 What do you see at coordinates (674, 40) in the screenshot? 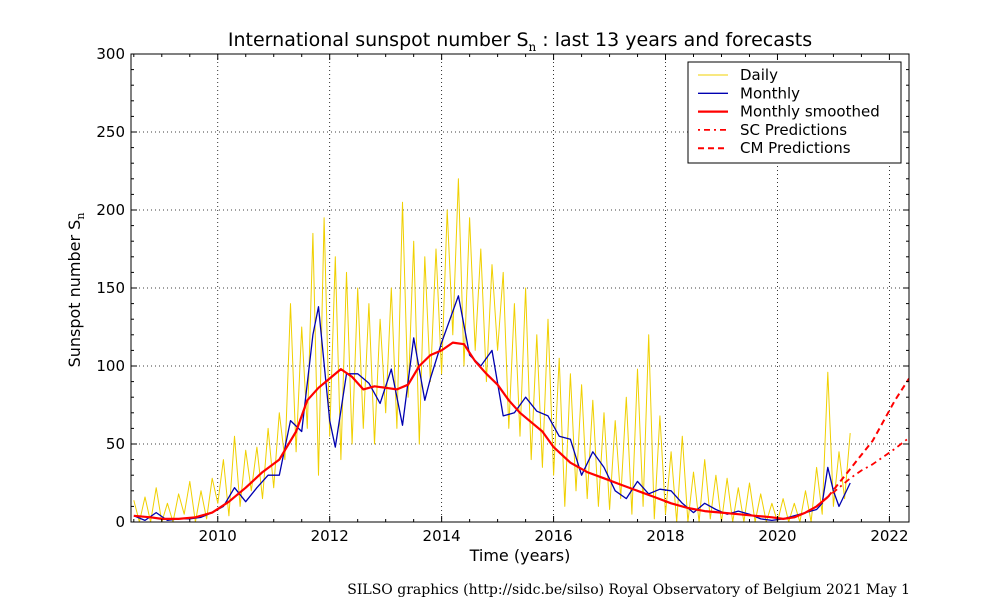
I see `chart-title-rest: : last 13 years and forecasts` at bounding box center [674, 40].